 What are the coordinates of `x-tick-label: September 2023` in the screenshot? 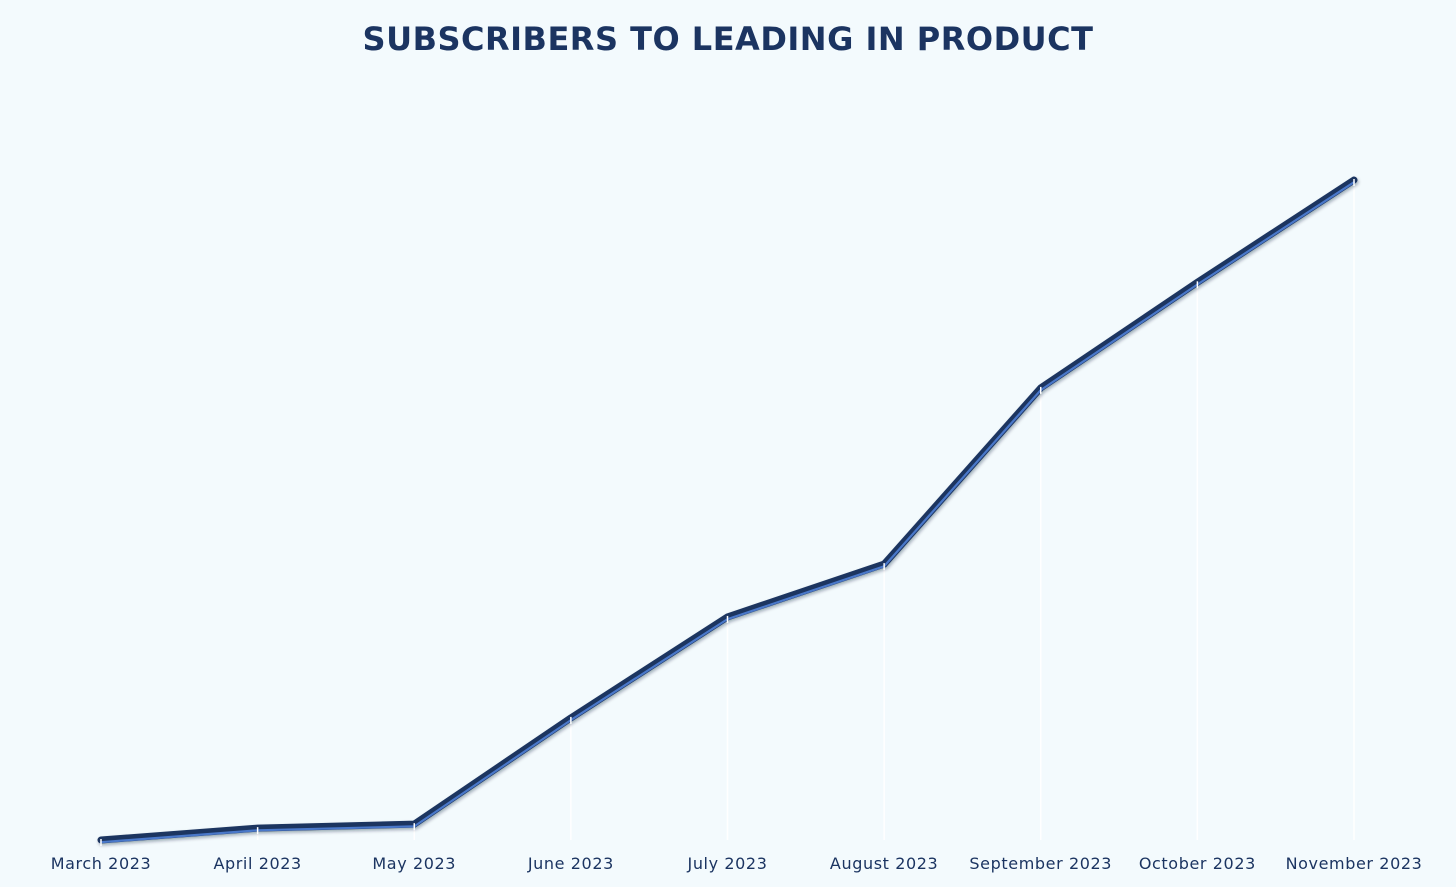 It's located at (1040, 863).